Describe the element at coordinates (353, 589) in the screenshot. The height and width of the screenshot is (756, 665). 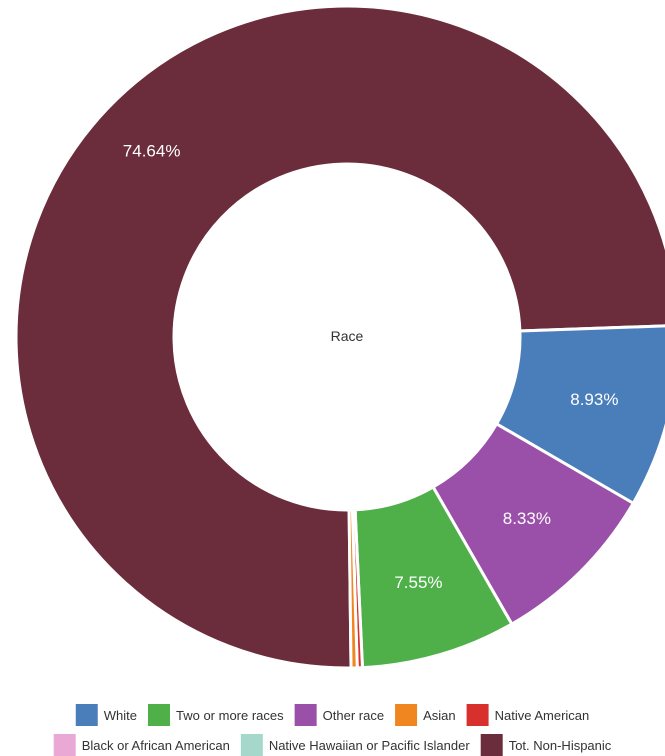
I see `slice-asian` at that location.